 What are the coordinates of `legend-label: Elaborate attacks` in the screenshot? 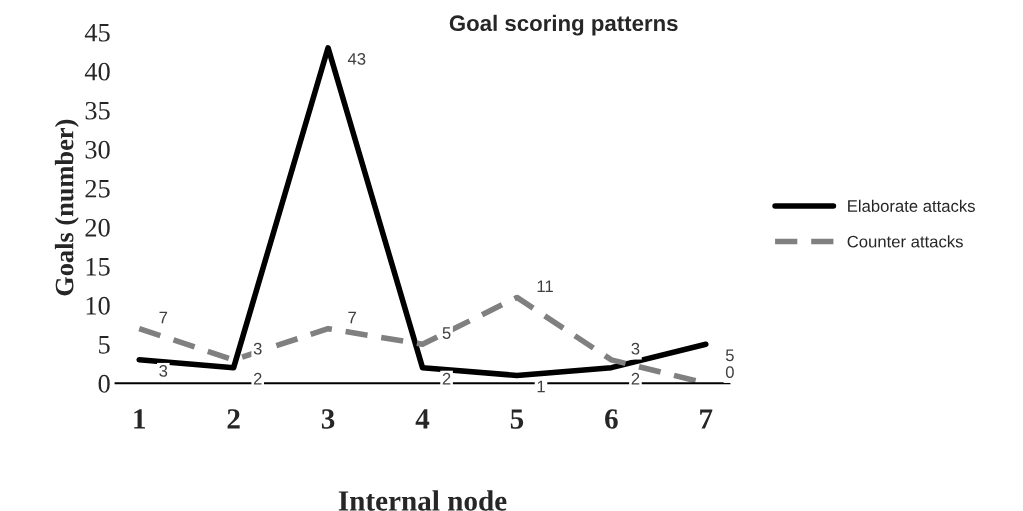 It's located at (911, 205).